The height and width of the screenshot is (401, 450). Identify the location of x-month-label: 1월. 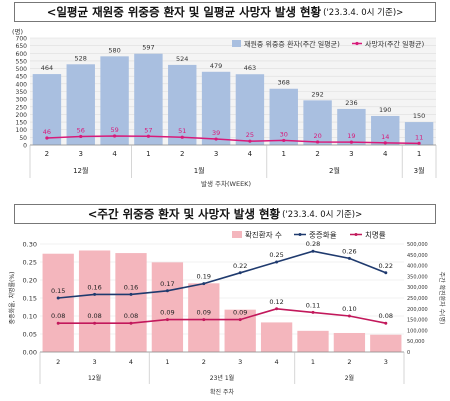
(199, 170).